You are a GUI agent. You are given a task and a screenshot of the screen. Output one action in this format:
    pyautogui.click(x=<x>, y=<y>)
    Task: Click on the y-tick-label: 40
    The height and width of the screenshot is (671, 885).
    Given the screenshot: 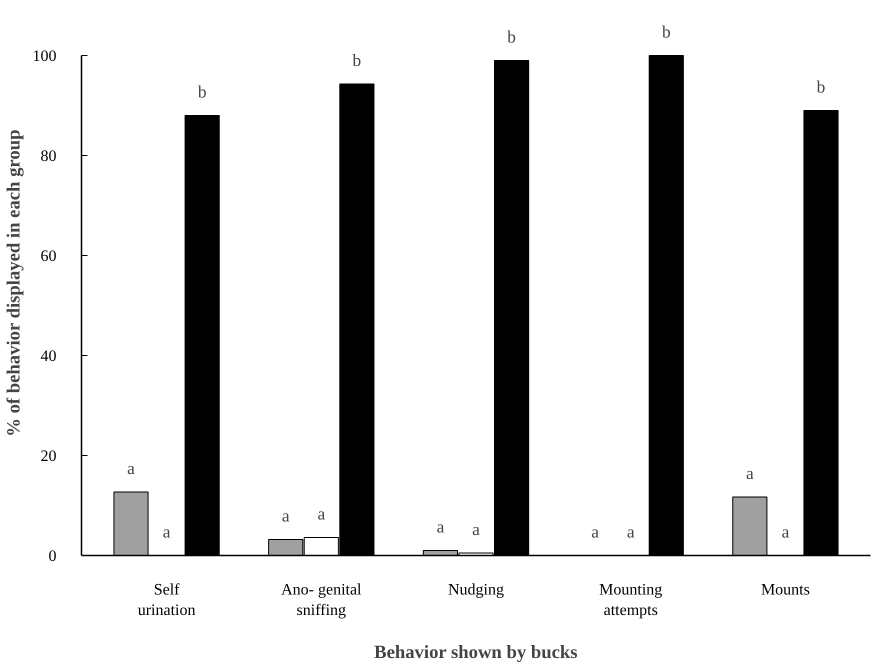 What is the action you would take?
    pyautogui.click(x=48, y=356)
    